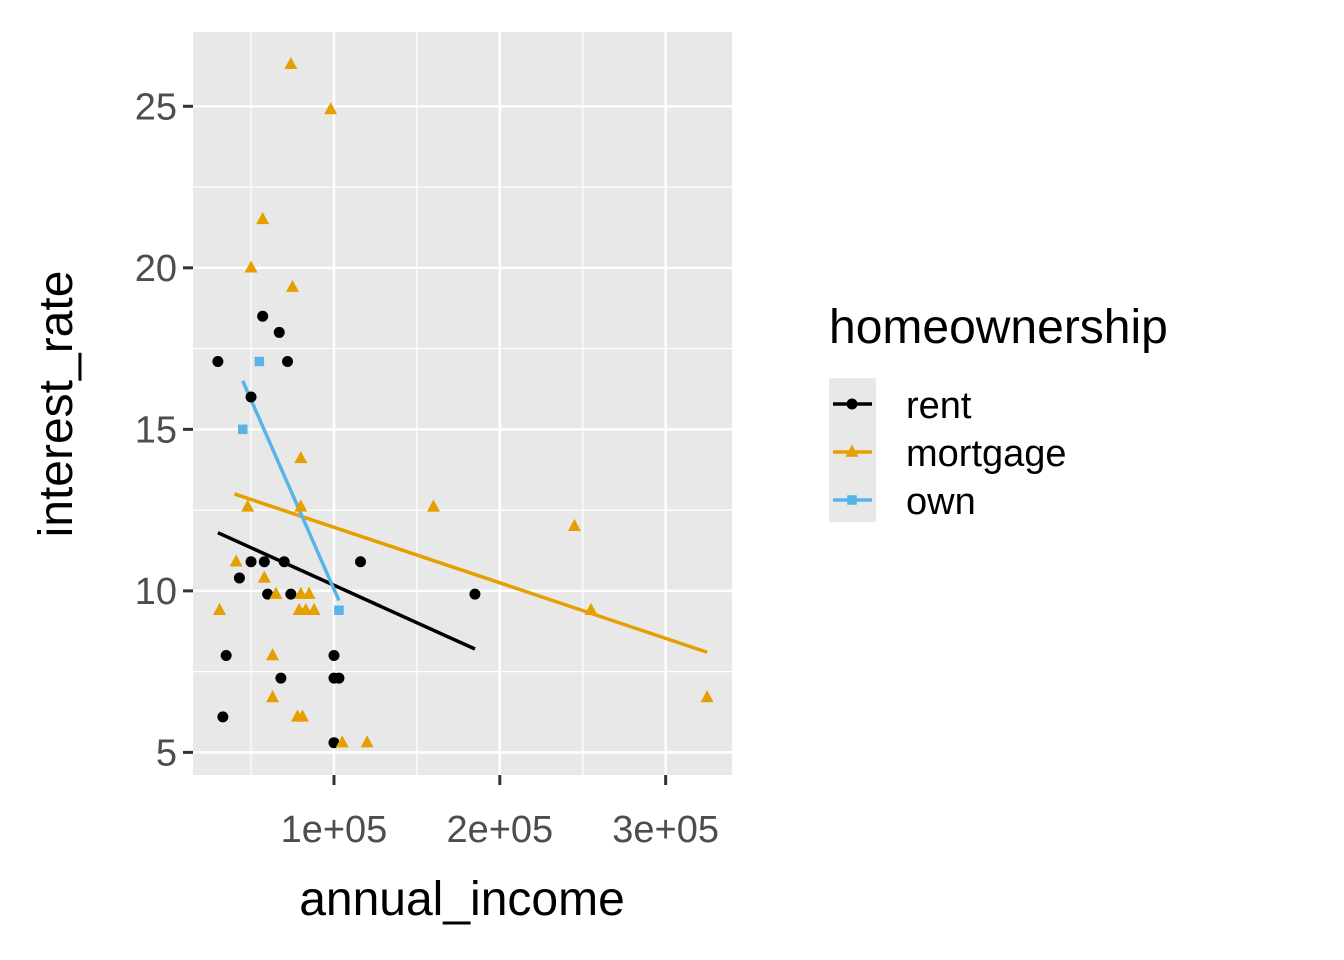  What do you see at coordinates (166, 753) in the screenshot?
I see `y-tick-label: 5` at bounding box center [166, 753].